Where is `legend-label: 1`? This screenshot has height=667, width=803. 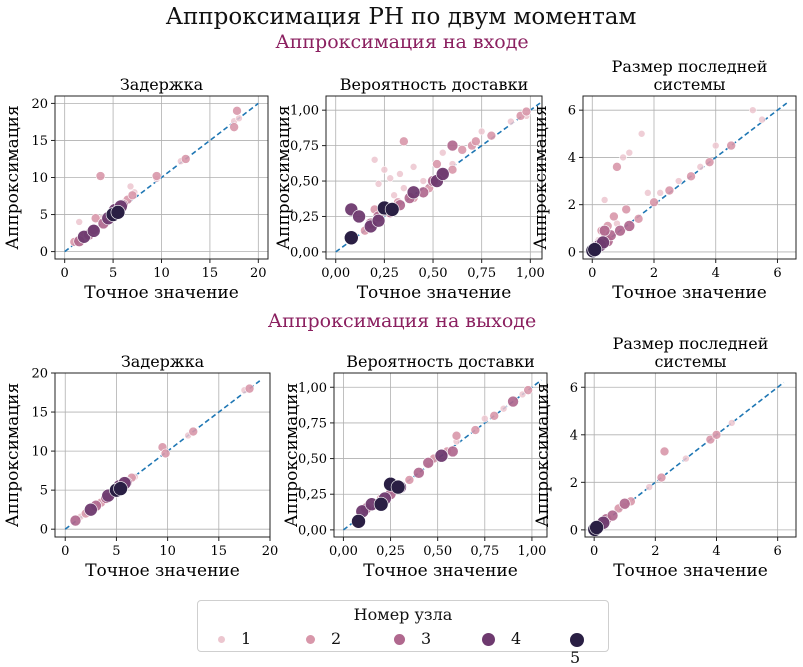
legend-label: 1 is located at coordinates (246, 638).